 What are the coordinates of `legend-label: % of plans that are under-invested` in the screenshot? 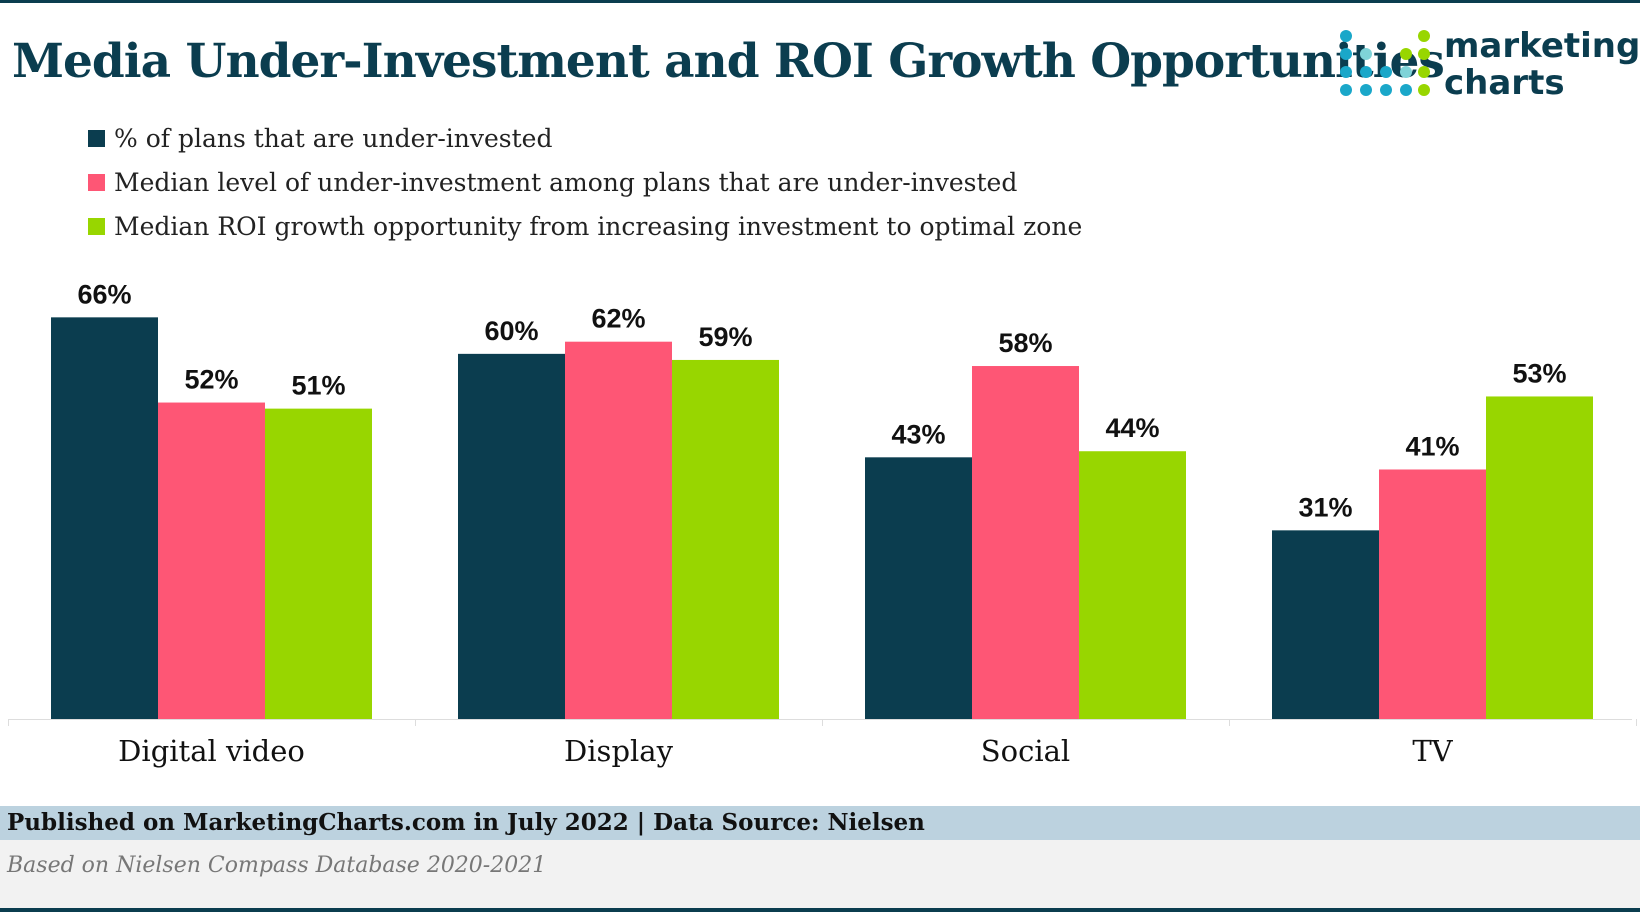 It's located at (333, 138).